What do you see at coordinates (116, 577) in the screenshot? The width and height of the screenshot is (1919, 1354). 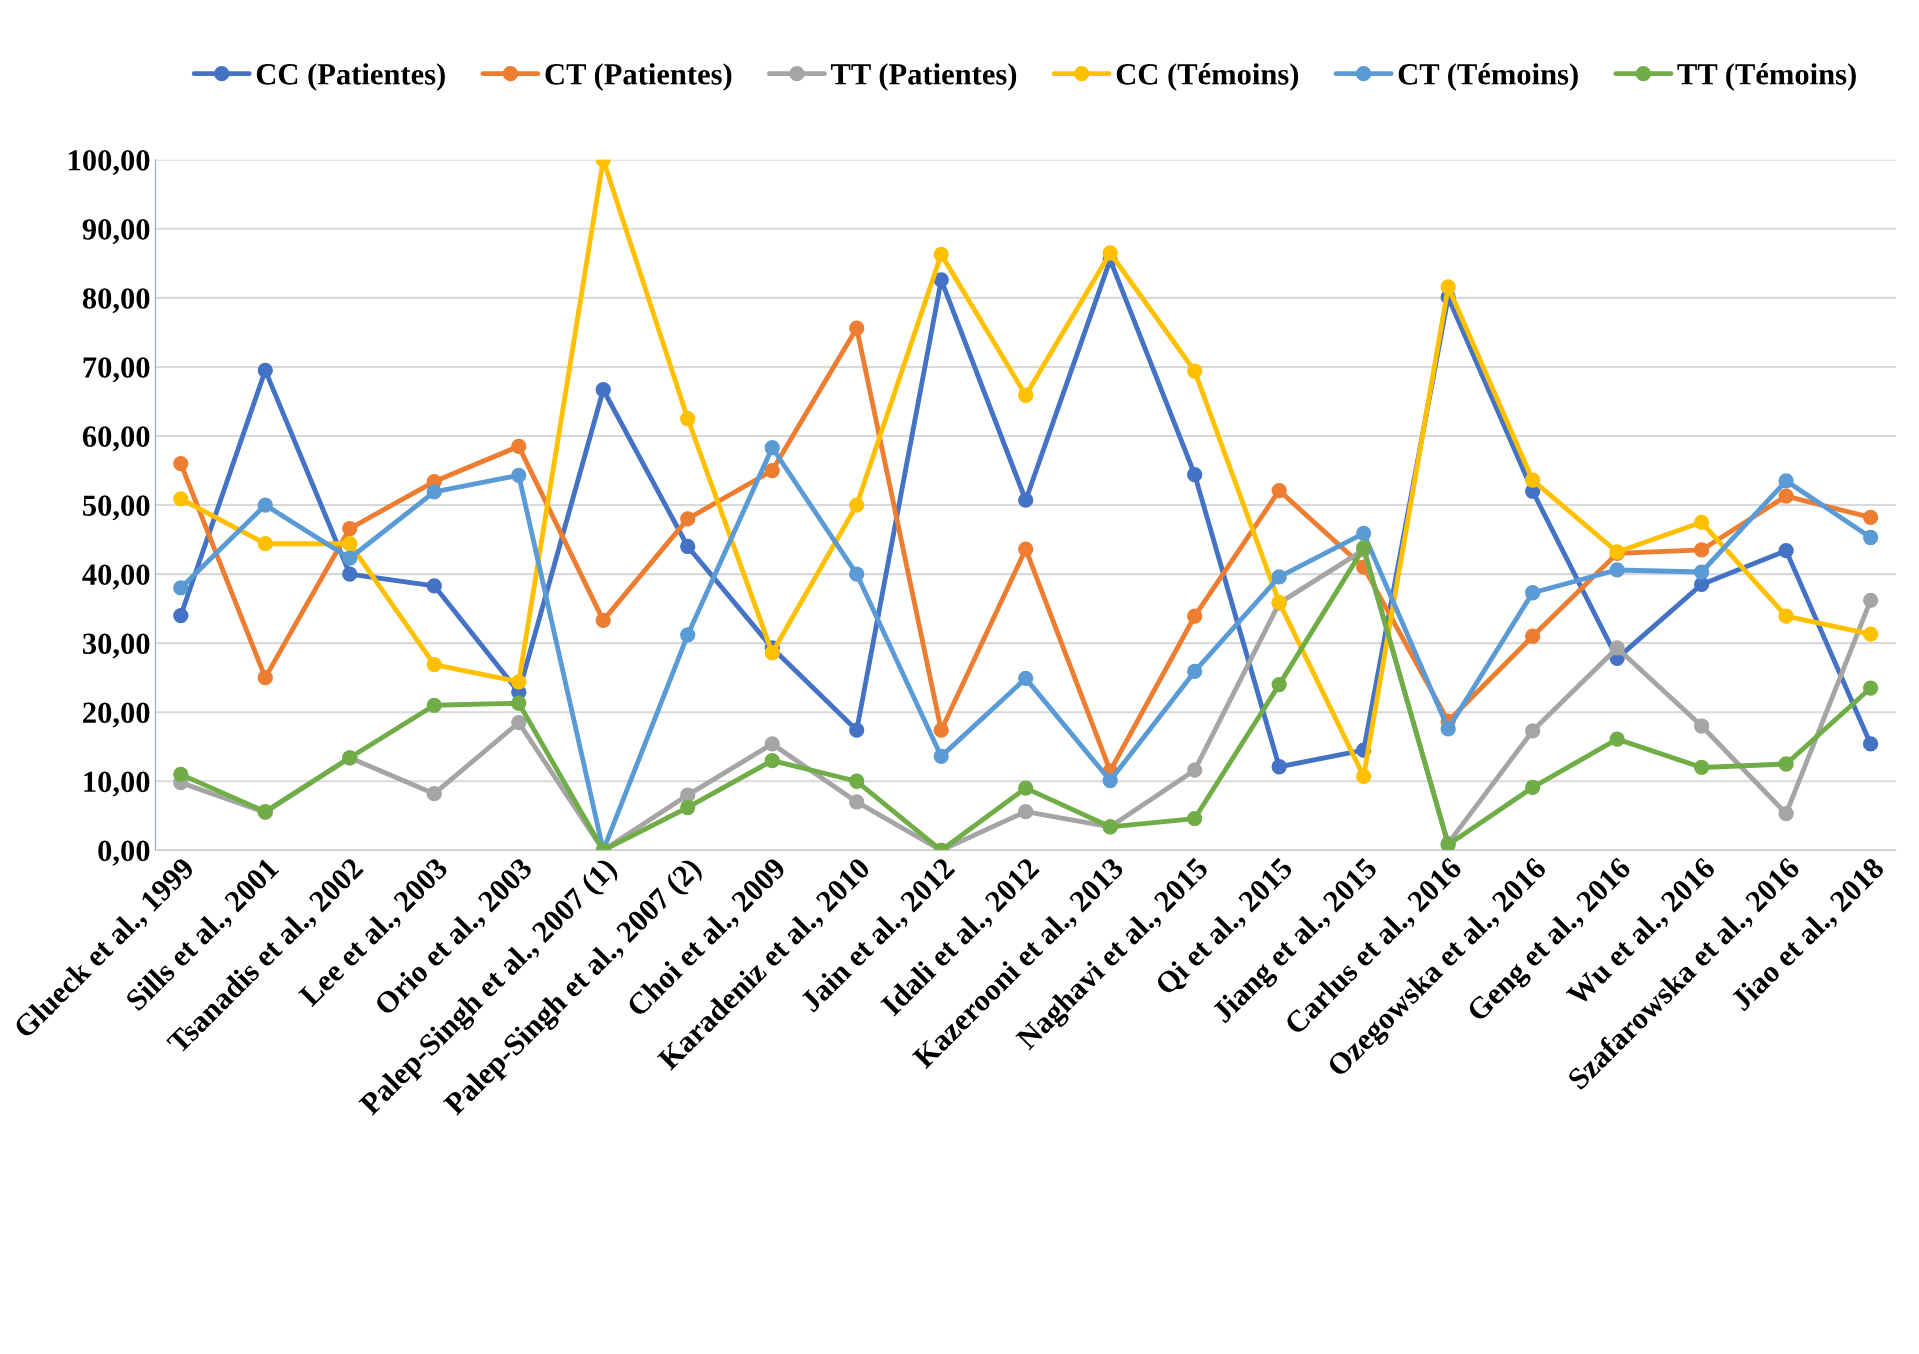 I see `y-tick-label: 40,00` at bounding box center [116, 577].